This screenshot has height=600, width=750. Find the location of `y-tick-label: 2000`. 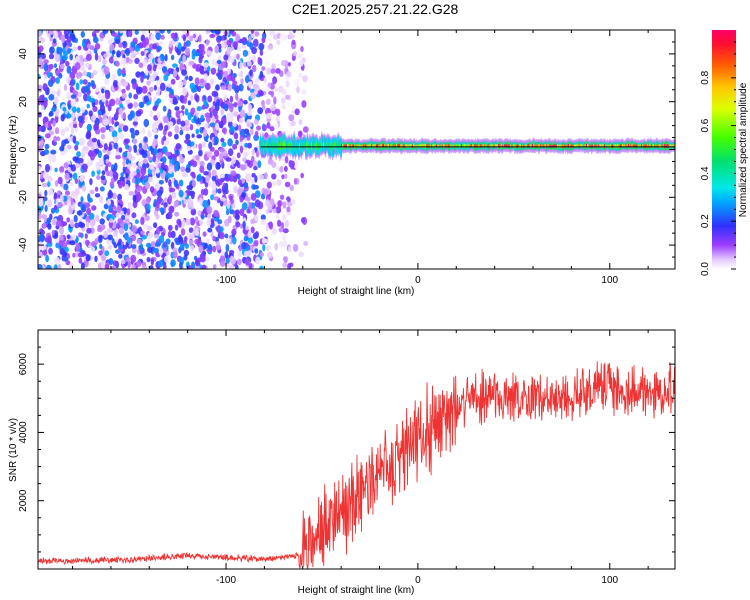

y-tick-label: 2000 is located at coordinates (23, 500).